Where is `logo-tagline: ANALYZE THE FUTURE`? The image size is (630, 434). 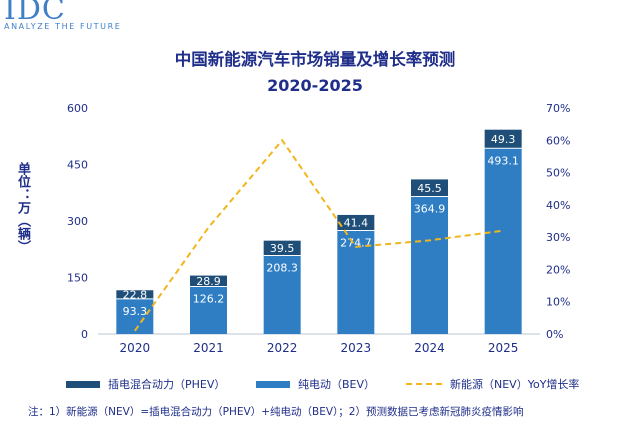
logo-tagline: ANALYZE THE FUTURE is located at coordinates (63, 26).